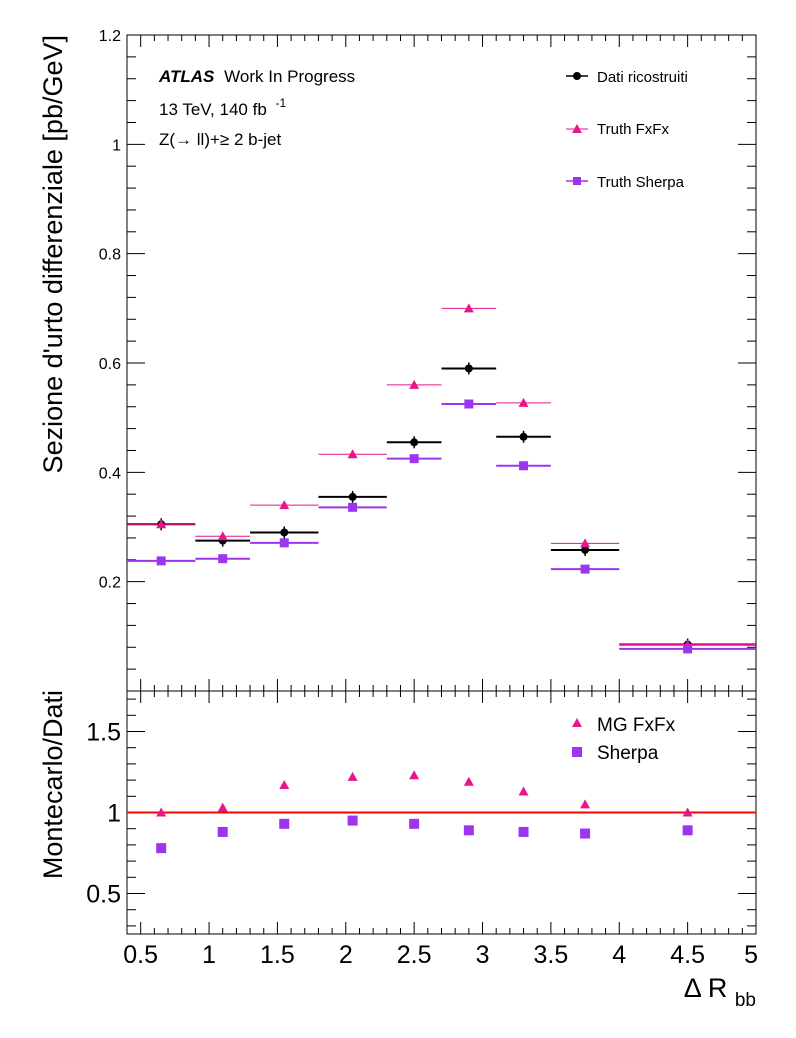 The image size is (796, 1038). Describe the element at coordinates (424, 834) in the screenshot. I see `ratio-series-sherpa` at that location.